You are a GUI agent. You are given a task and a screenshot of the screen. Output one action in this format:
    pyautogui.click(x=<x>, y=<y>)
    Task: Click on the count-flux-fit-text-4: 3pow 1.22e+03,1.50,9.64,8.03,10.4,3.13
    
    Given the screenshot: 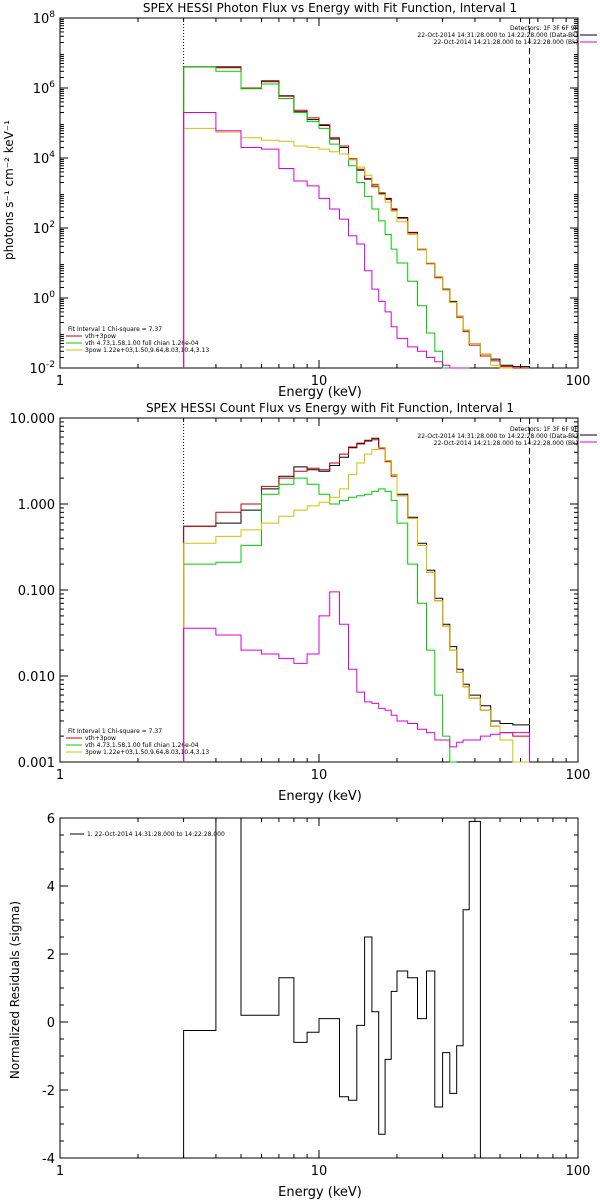 What is the action you would take?
    pyautogui.click(x=147, y=752)
    